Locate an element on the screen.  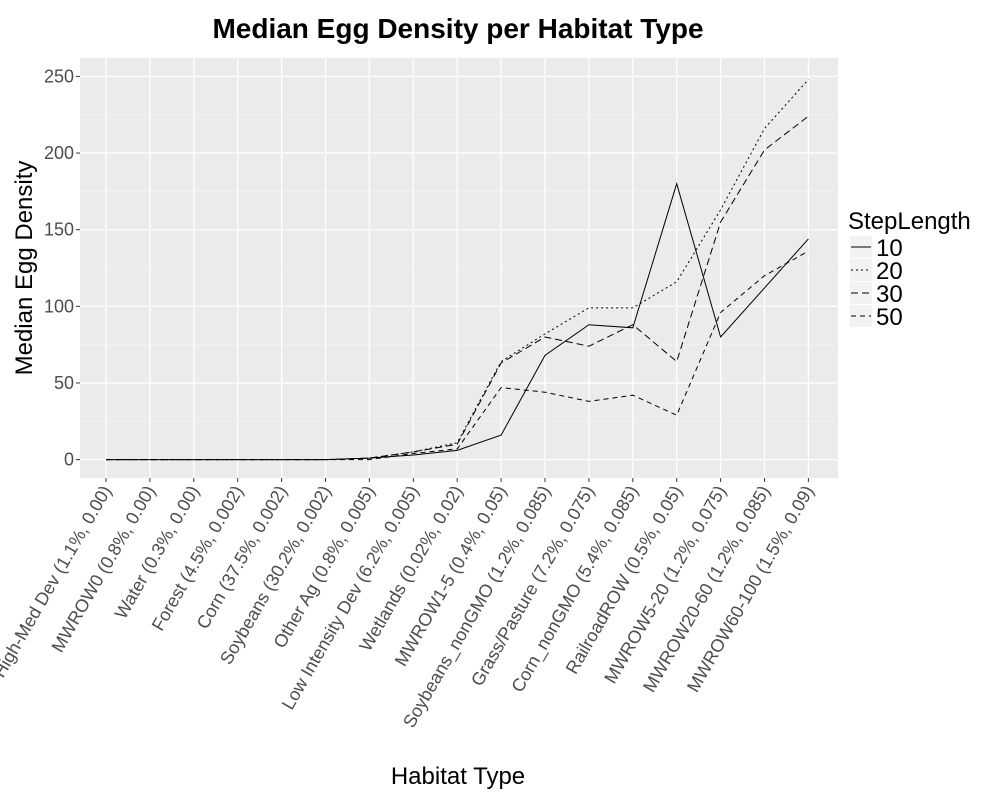
legend-label-50: 50 is located at coordinates (889, 317).